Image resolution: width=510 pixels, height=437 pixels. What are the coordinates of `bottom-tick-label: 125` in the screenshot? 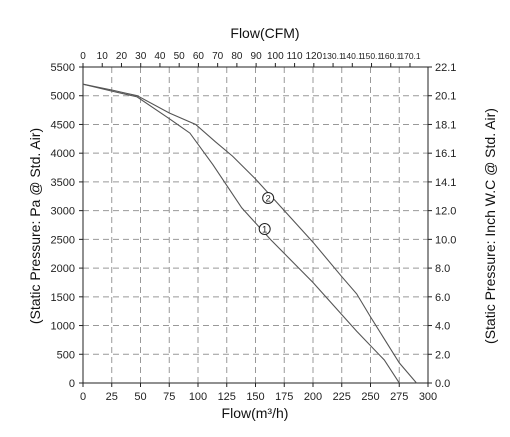 It's located at (227, 397).